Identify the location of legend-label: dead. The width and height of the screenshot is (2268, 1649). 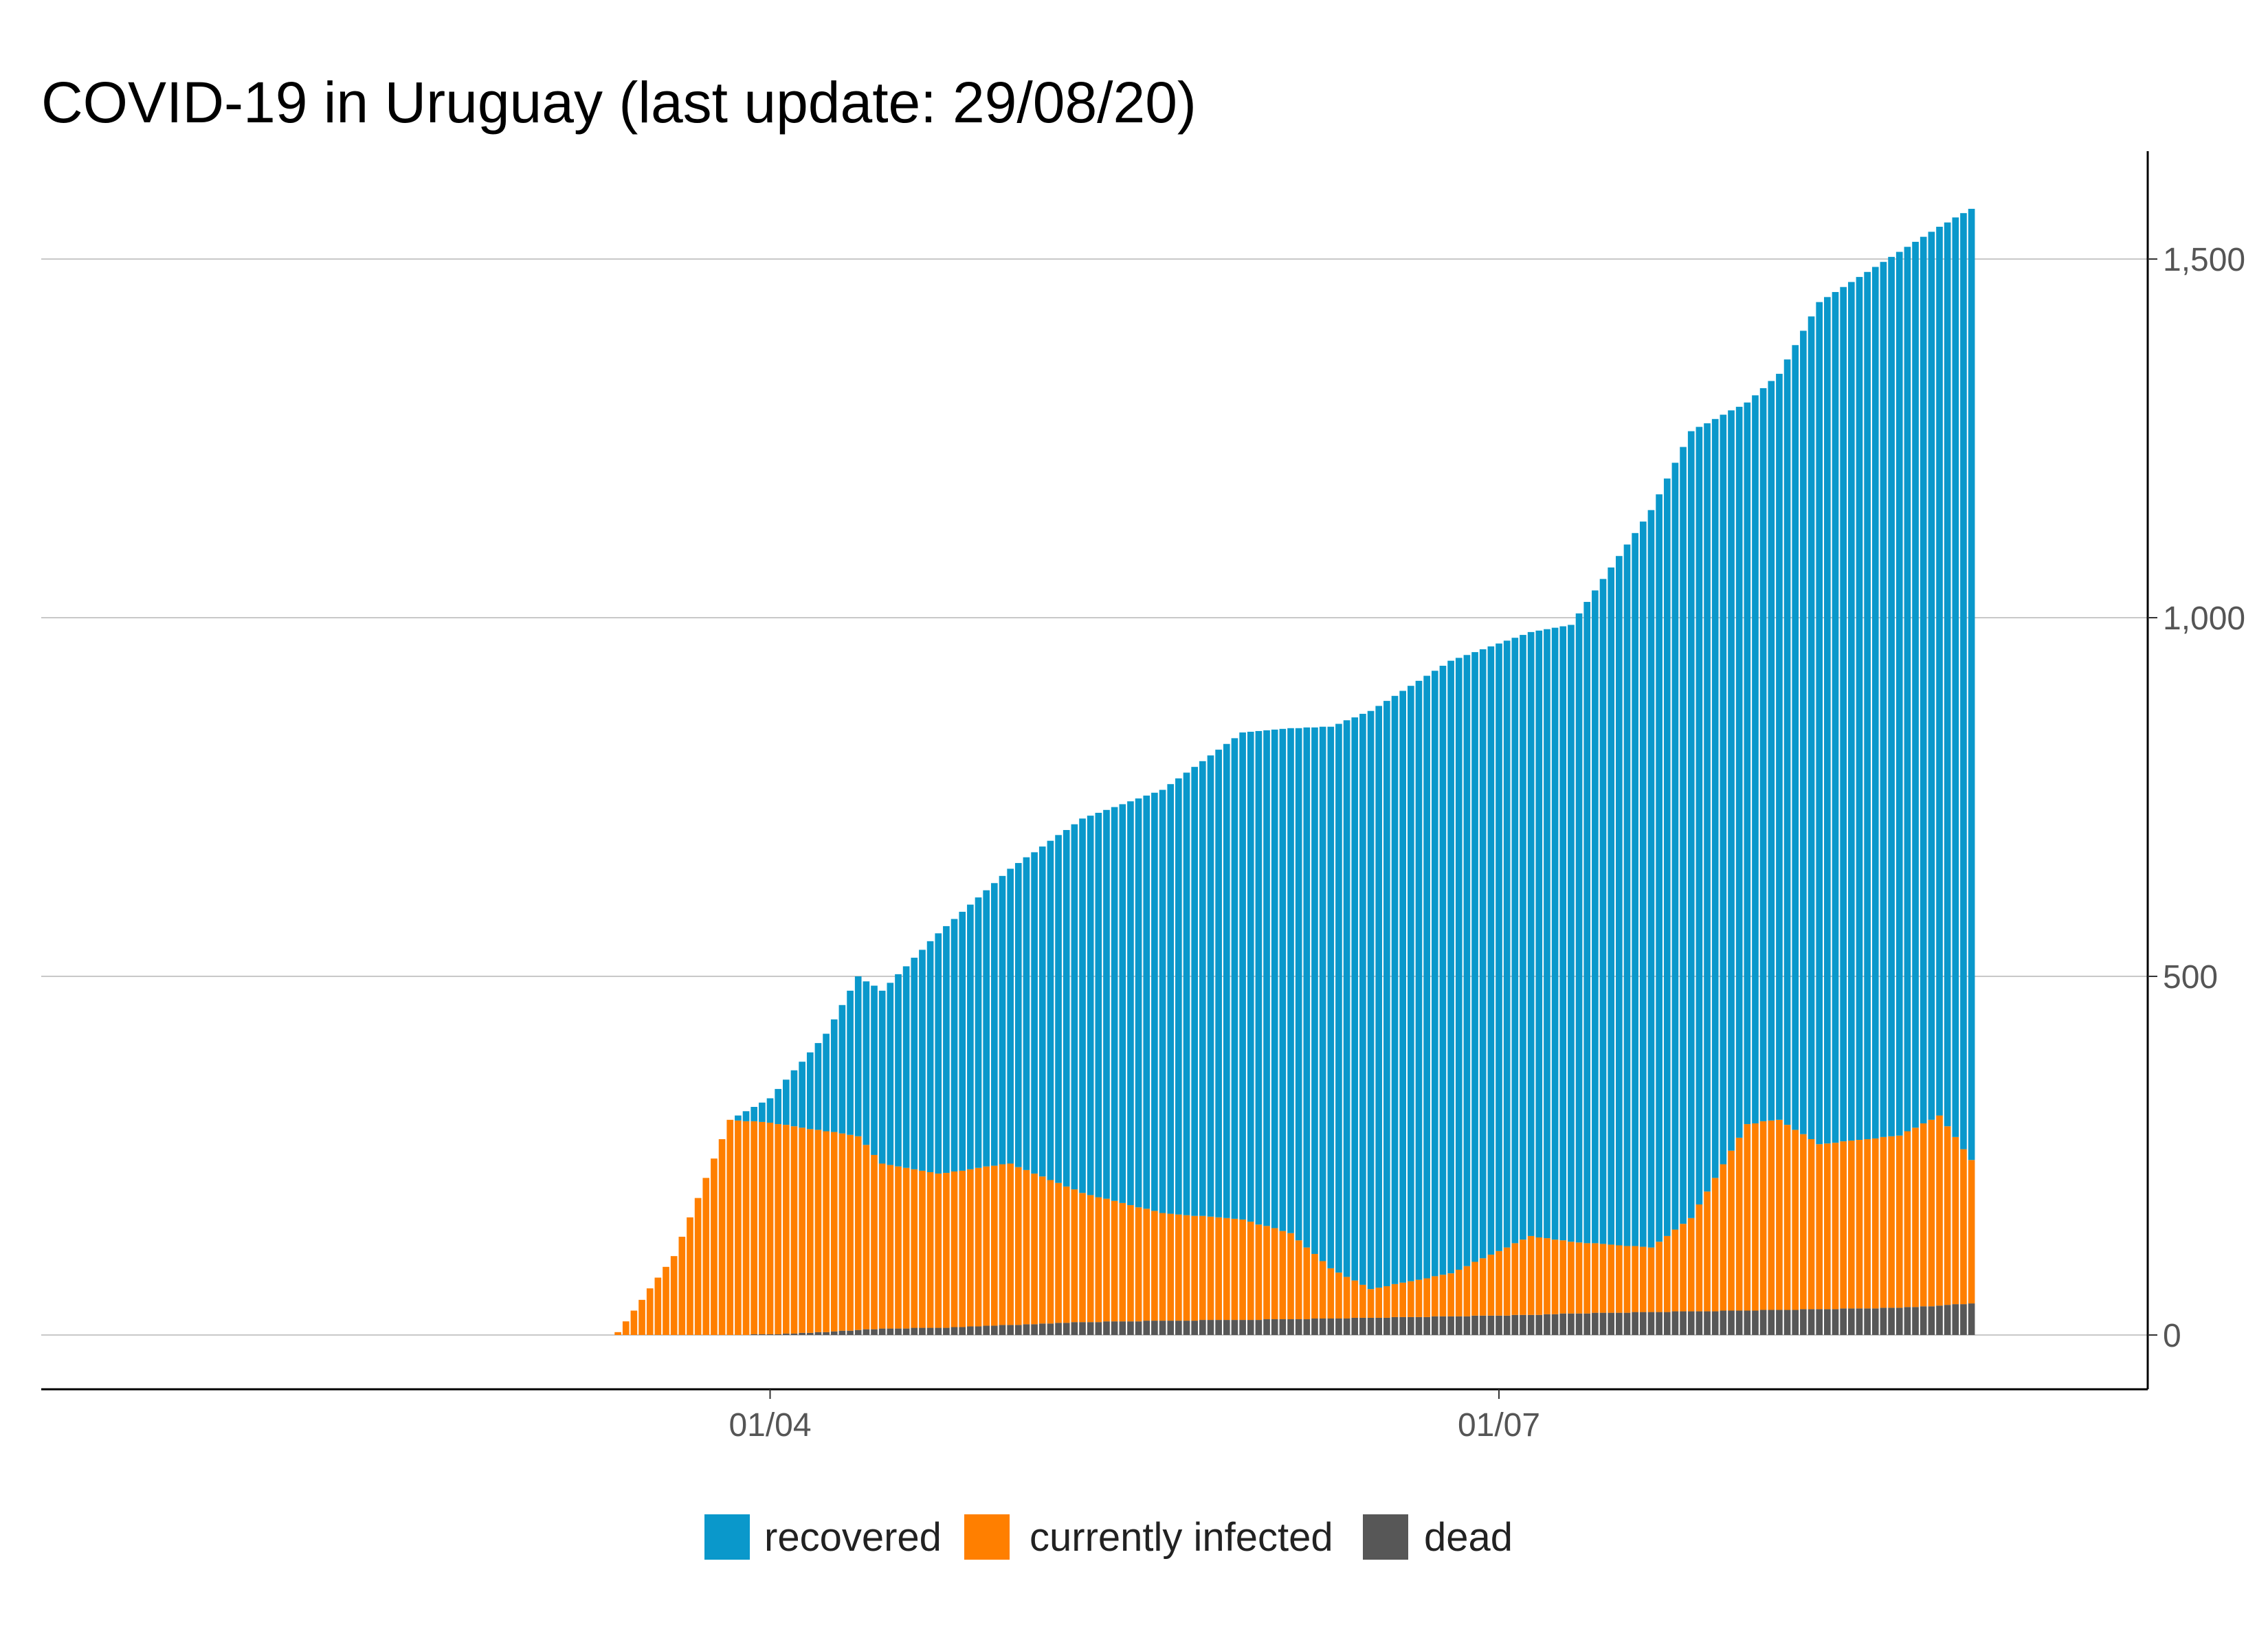
(1468, 1537).